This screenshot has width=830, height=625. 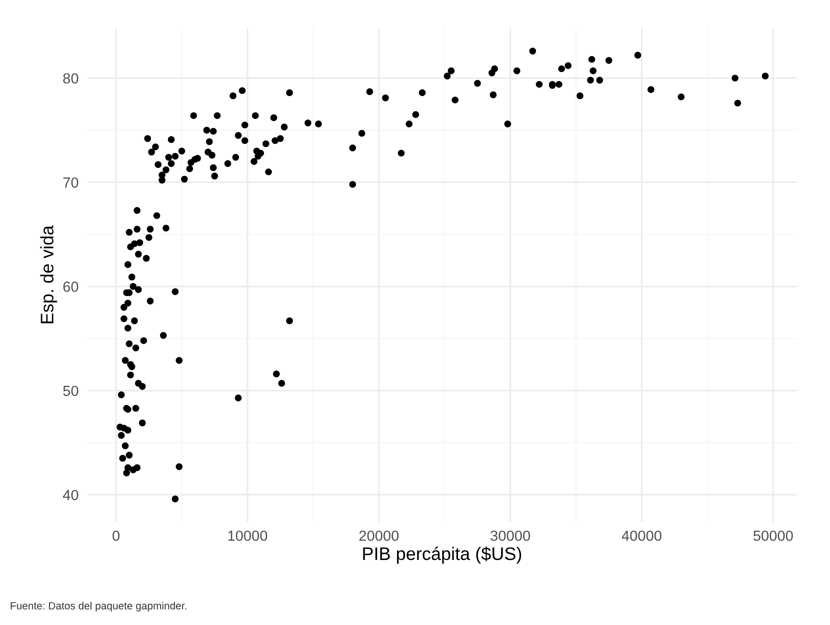 I want to click on y-tick-label: 70, so click(x=70, y=182).